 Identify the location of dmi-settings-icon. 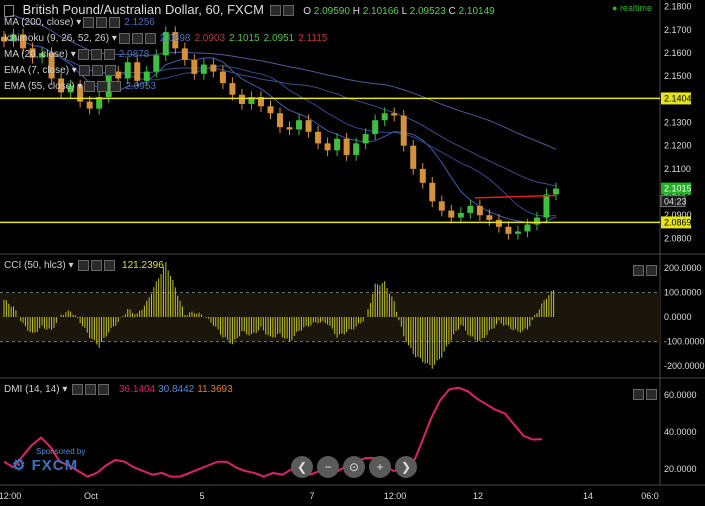
(78, 389).